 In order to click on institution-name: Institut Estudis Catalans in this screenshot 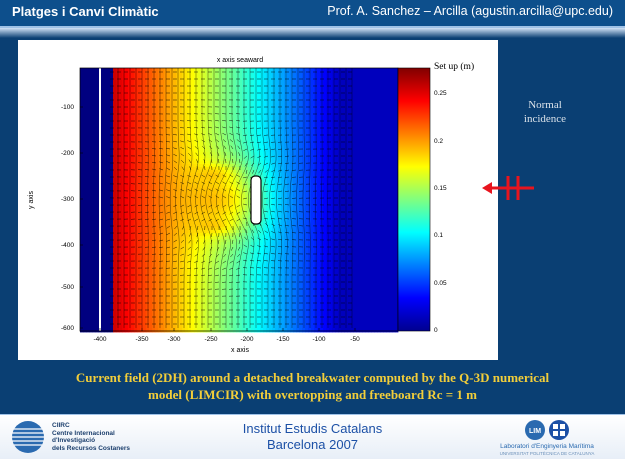, I will do `click(312, 428)`.